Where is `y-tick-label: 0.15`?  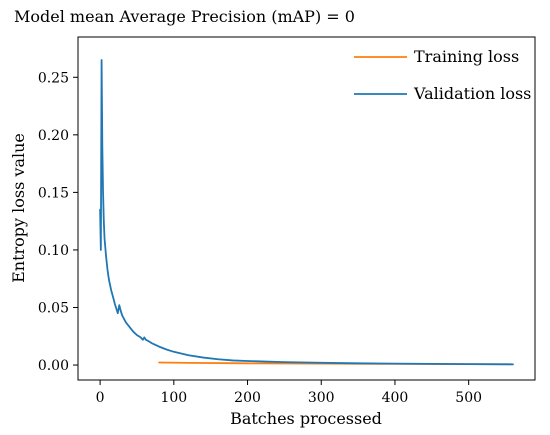 y-tick-label: 0.15 is located at coordinates (53, 193).